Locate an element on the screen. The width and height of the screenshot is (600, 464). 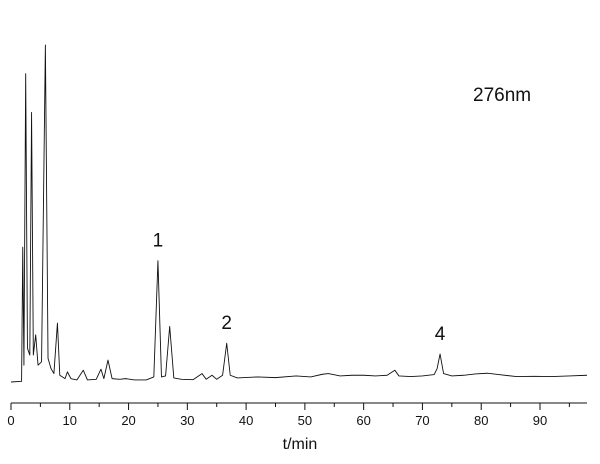
x-tick-label: 10 is located at coordinates (70, 420).